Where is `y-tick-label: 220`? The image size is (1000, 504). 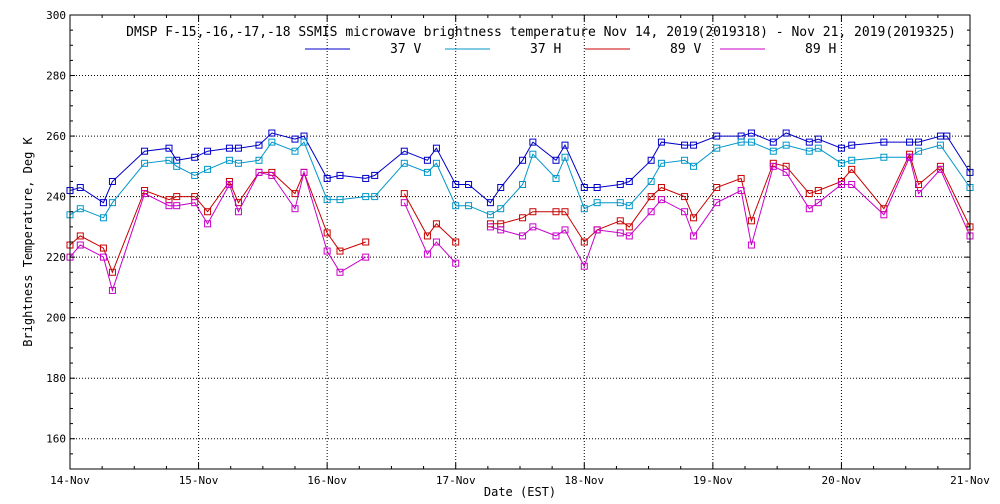
y-tick-label: 220 is located at coordinates (56, 257).